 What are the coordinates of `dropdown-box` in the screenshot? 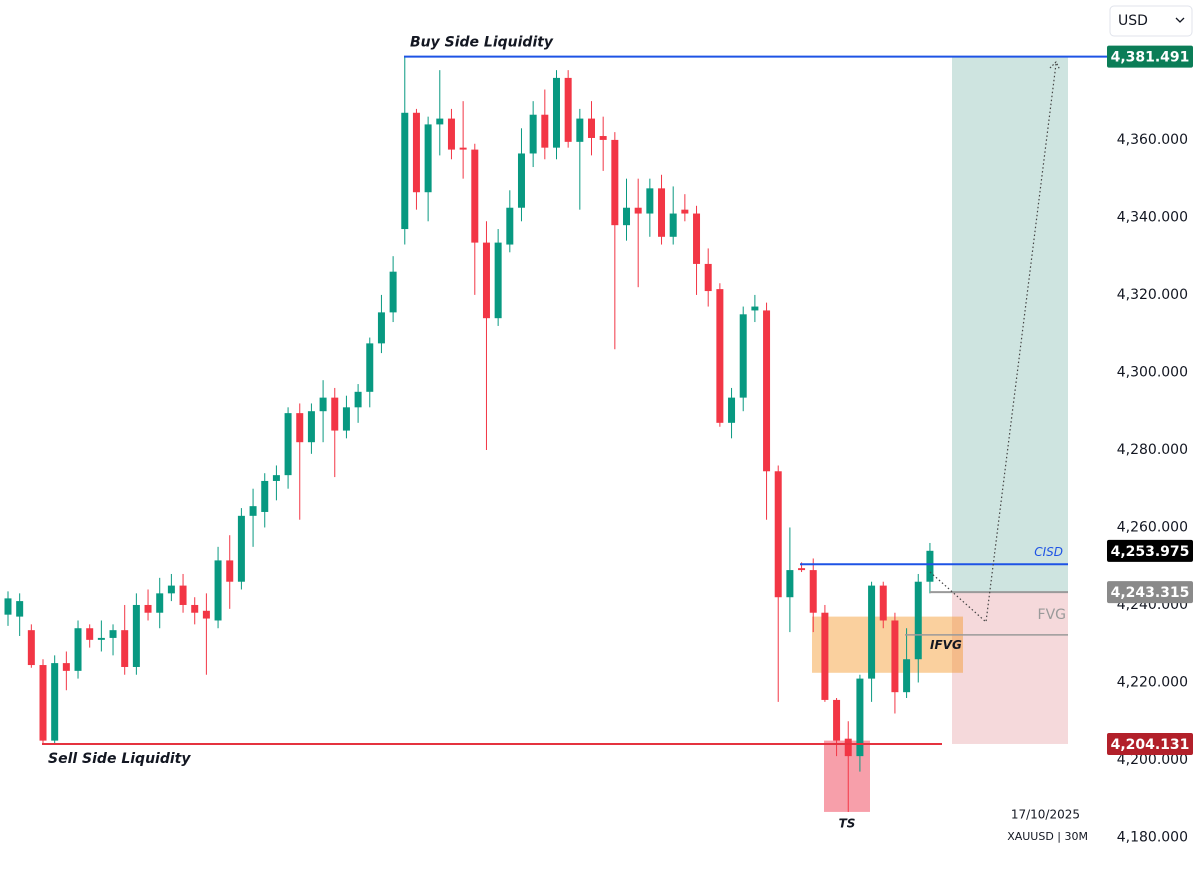 It's located at (1151, 21).